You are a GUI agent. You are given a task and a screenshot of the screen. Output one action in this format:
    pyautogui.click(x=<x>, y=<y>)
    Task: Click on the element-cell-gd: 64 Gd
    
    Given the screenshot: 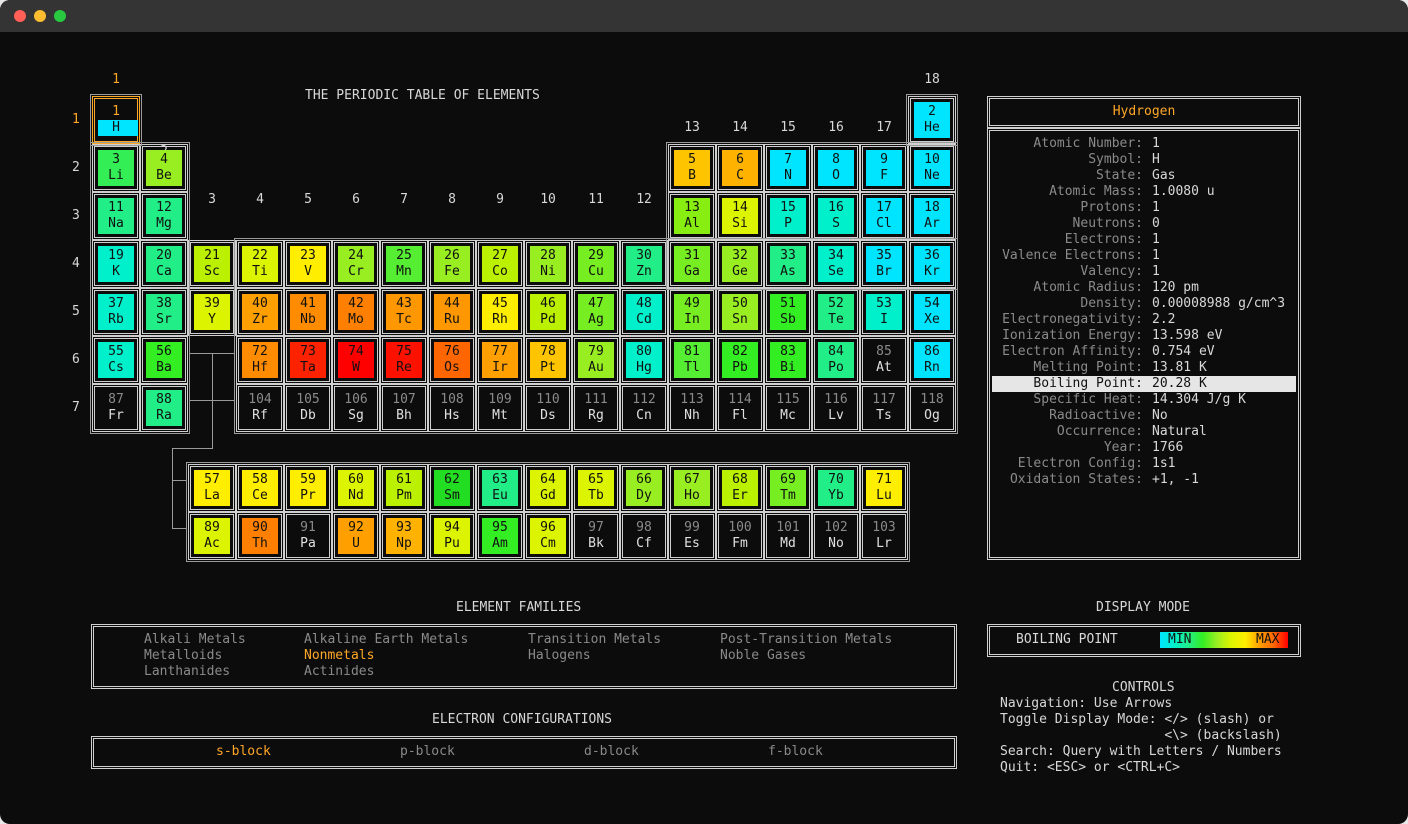 What is the action you would take?
    pyautogui.click(x=548, y=488)
    